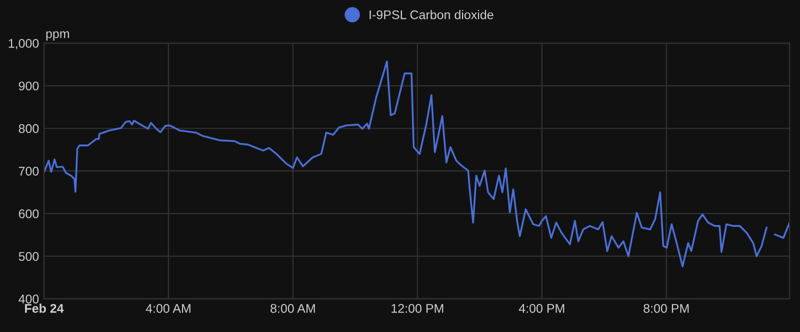 The height and width of the screenshot is (332, 800). Describe the element at coordinates (168, 308) in the screenshot. I see `x-tick-label: 4:00 AM` at that location.